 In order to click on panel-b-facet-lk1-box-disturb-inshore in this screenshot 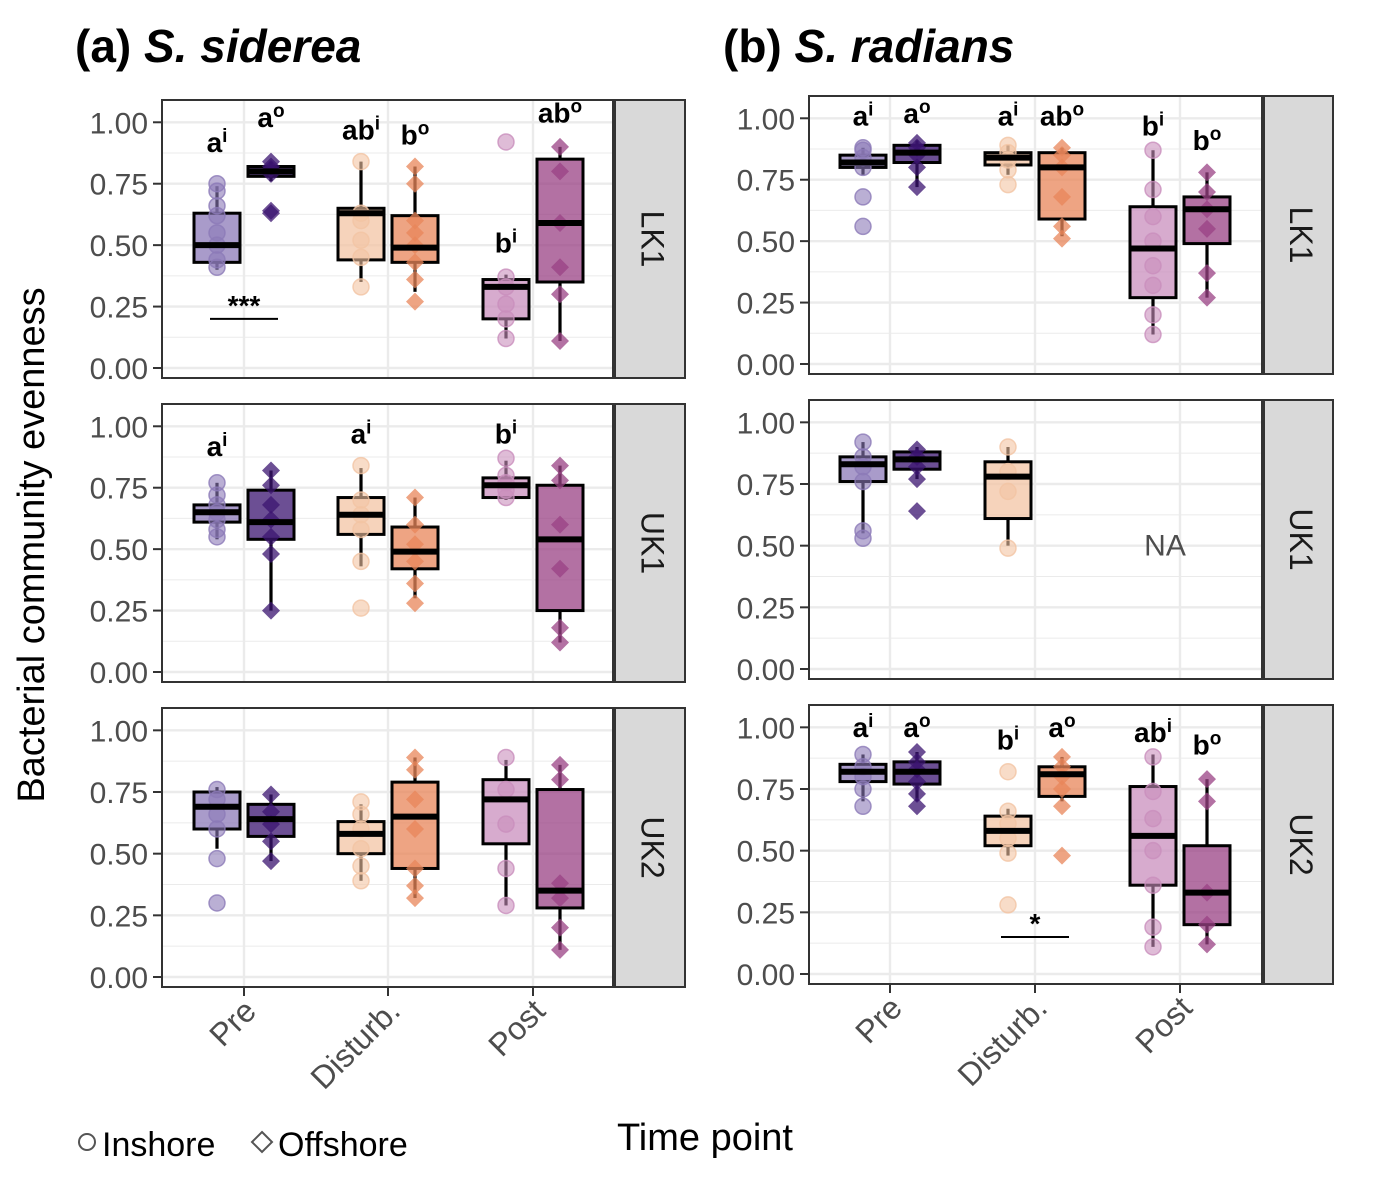, I will do `click(1008, 165)`.